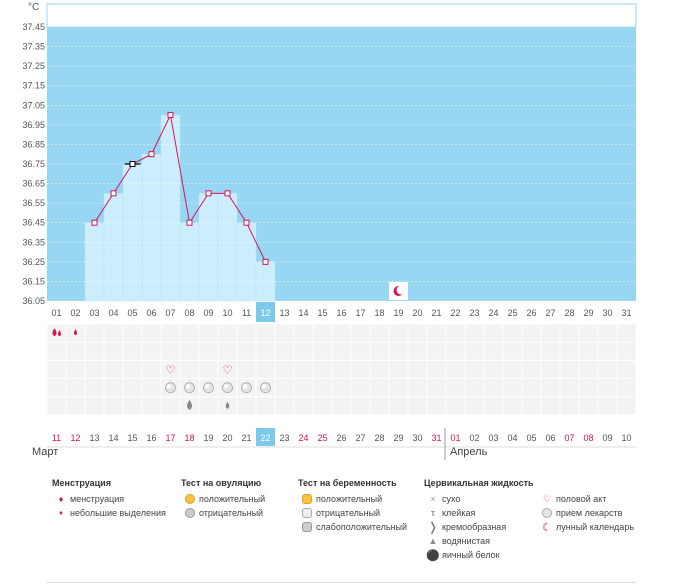 The height and width of the screenshot is (587, 675). I want to click on legend-item: прием лекарств, so click(589, 513).